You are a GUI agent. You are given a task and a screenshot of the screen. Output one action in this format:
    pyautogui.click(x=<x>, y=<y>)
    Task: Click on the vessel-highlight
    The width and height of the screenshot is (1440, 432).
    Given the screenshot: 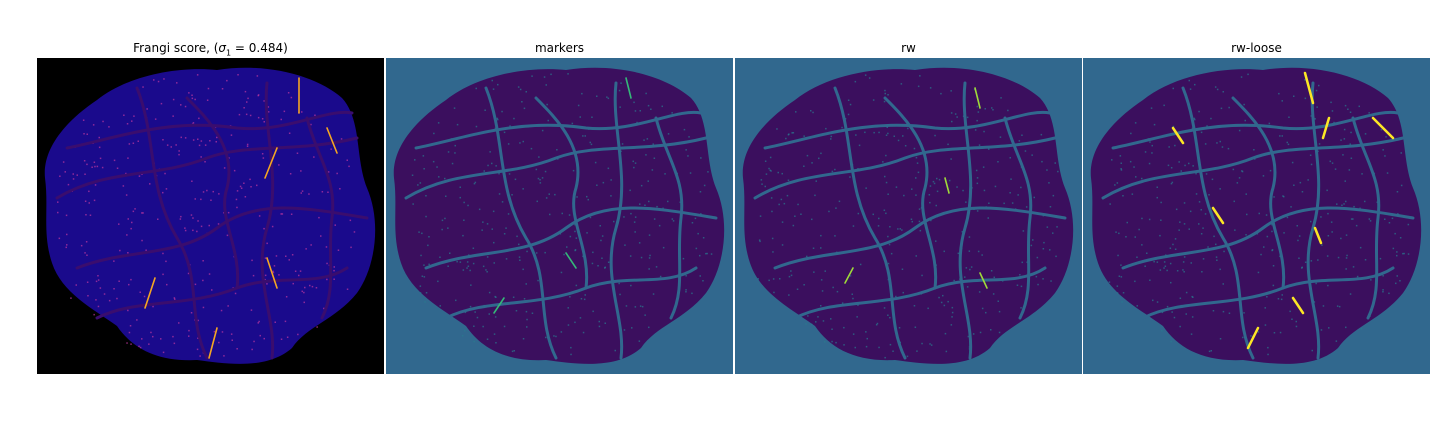 What is the action you would take?
    pyautogui.click(x=1178, y=135)
    